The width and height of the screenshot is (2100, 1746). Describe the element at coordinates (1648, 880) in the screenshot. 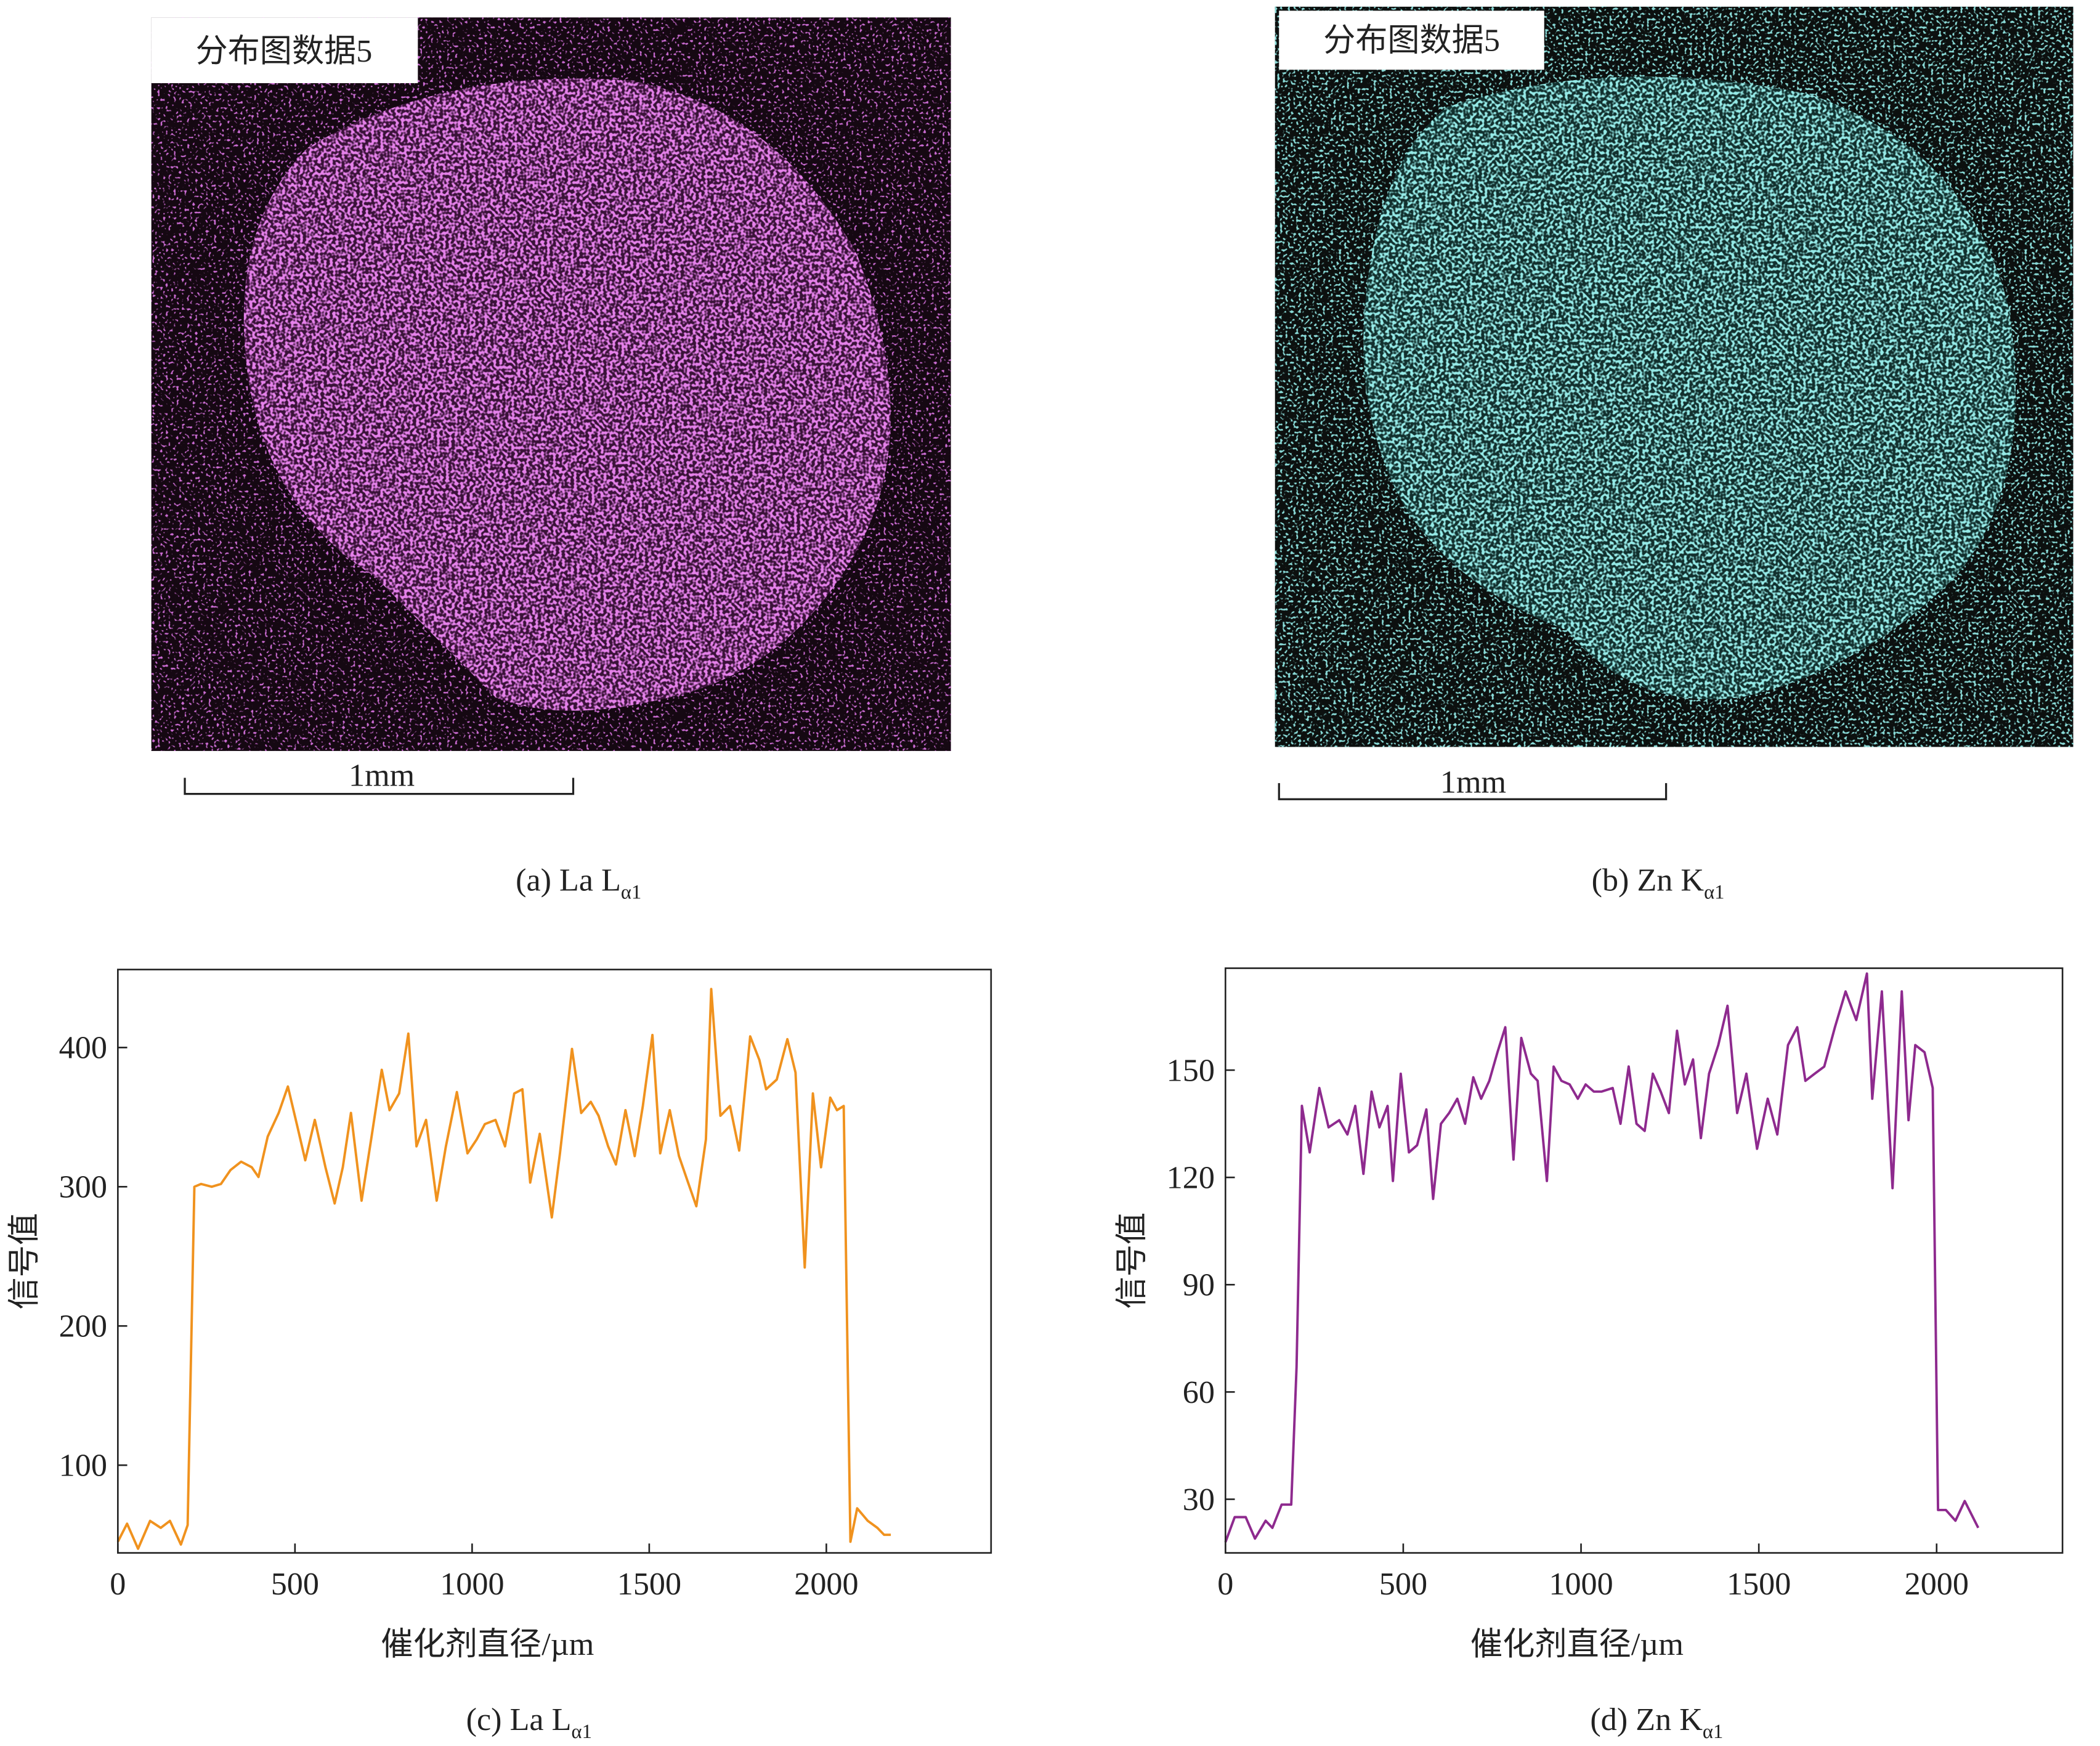

I see `caption-text: (b) Zn K` at that location.